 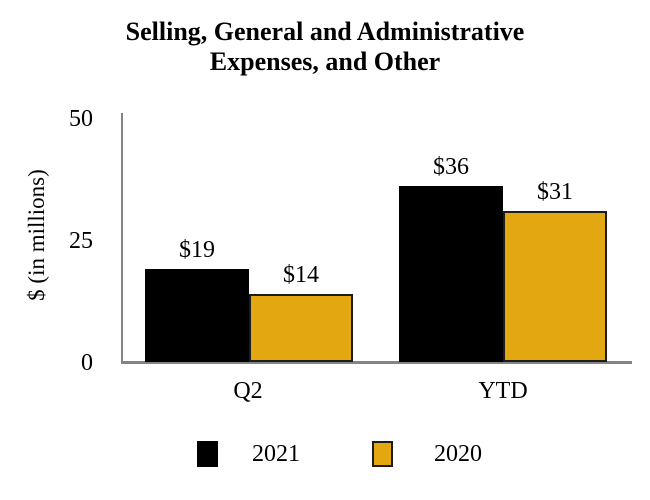 I want to click on x-axis-line, so click(x=376, y=362).